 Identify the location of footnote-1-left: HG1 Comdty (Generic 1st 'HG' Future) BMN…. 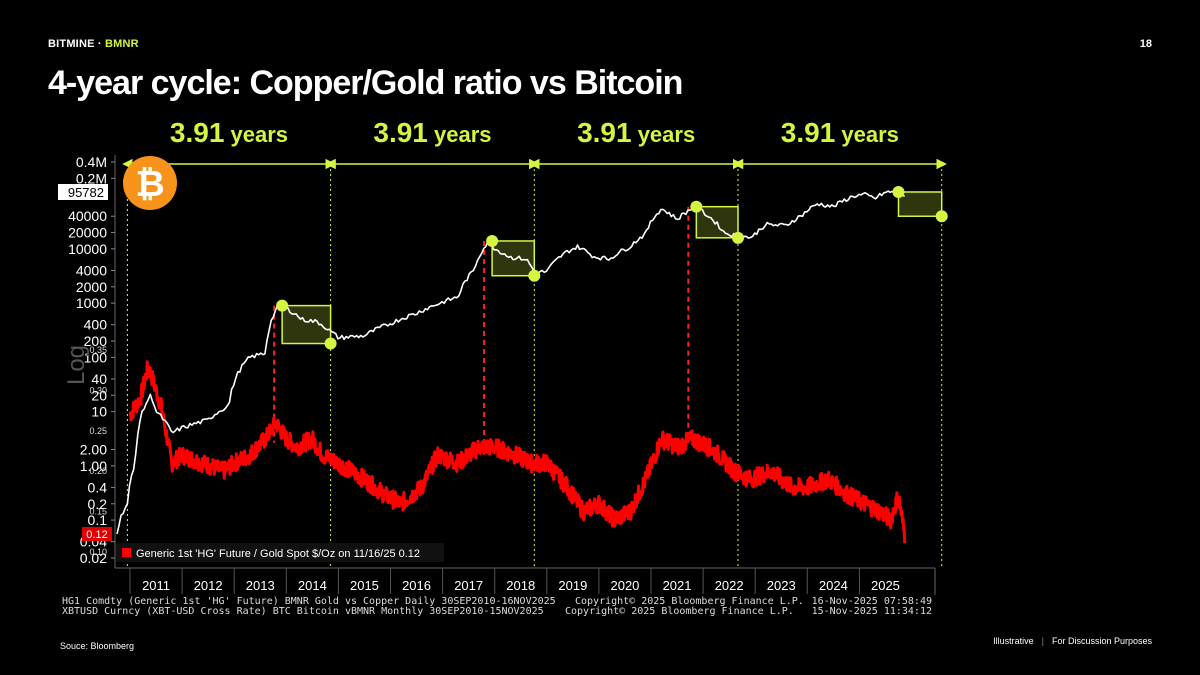
(309, 601).